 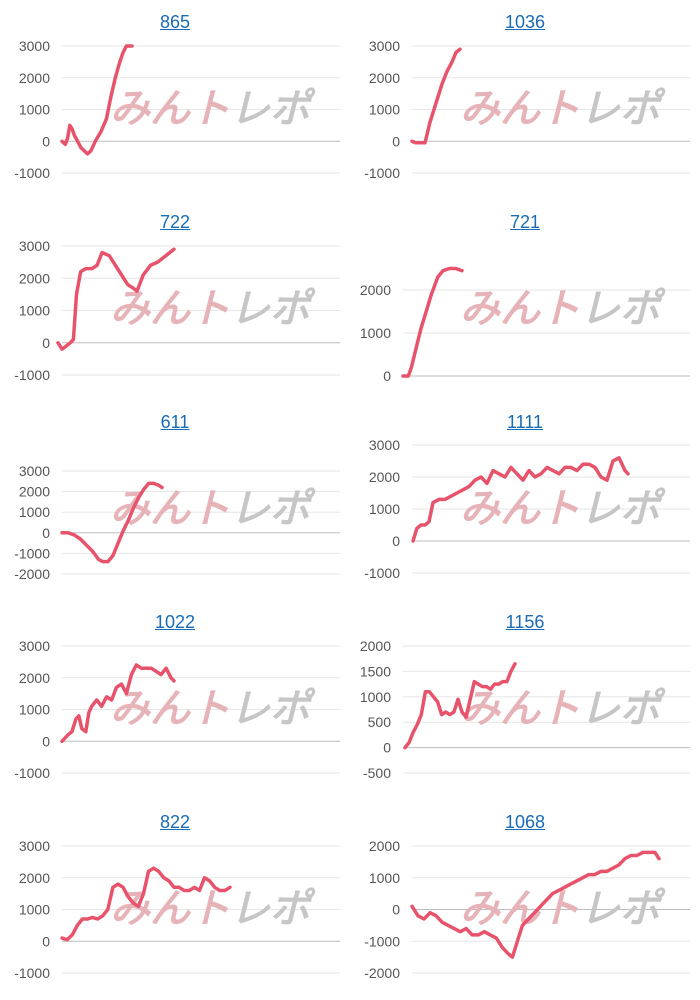 I want to click on chart-panel-1022: 1022 3000 2000 1000 0 -1000 みんトレポ, so click(x=175, y=700).